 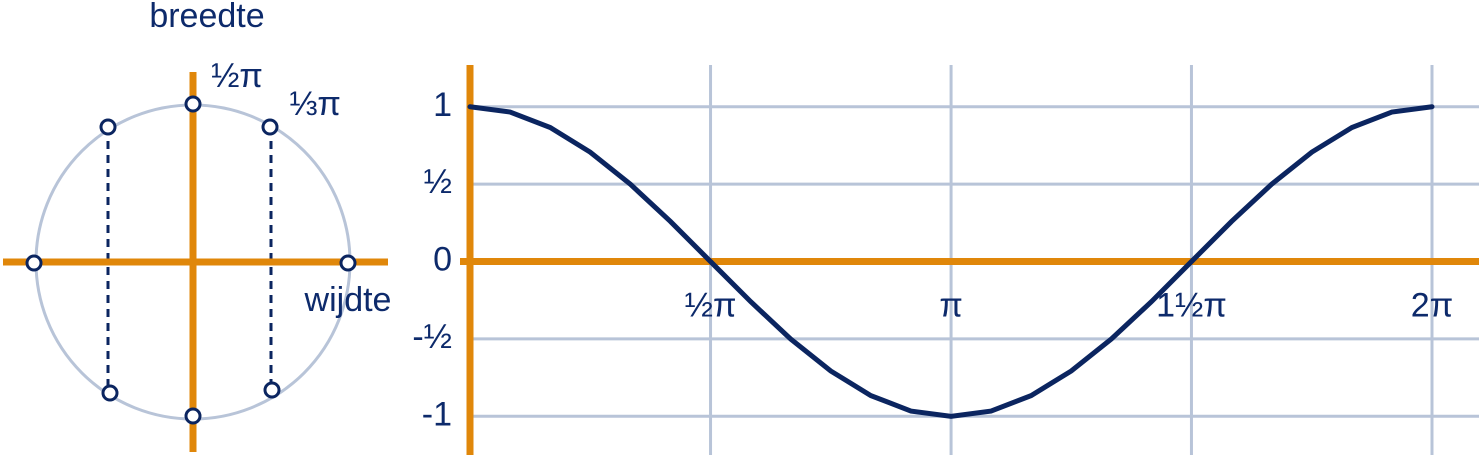 I want to click on angle-label: ½π, so click(x=237, y=76).